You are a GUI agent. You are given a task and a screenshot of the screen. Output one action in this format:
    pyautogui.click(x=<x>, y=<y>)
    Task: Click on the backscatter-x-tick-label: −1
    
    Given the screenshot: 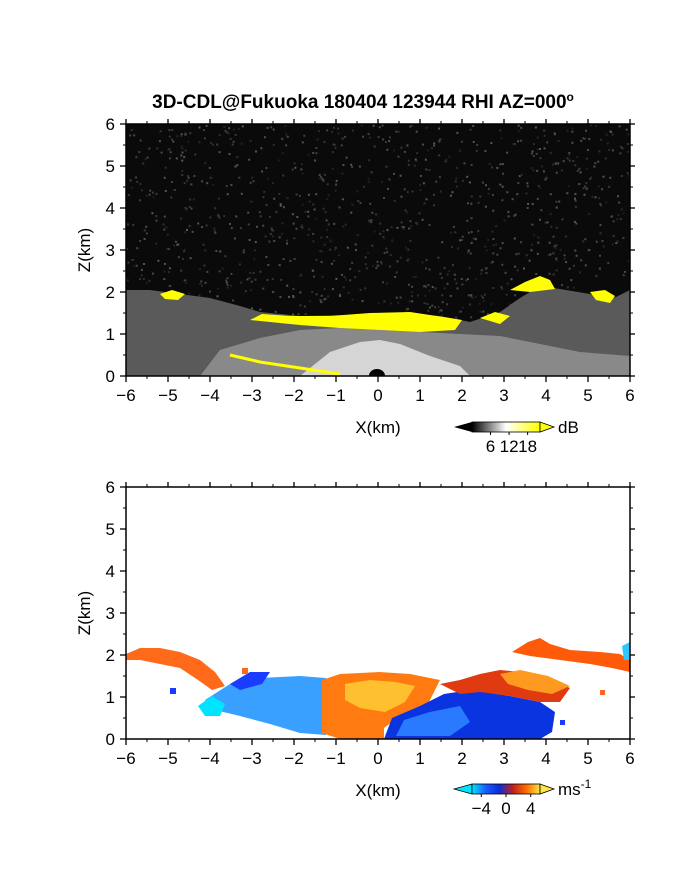 What is the action you would take?
    pyautogui.click(x=335, y=395)
    